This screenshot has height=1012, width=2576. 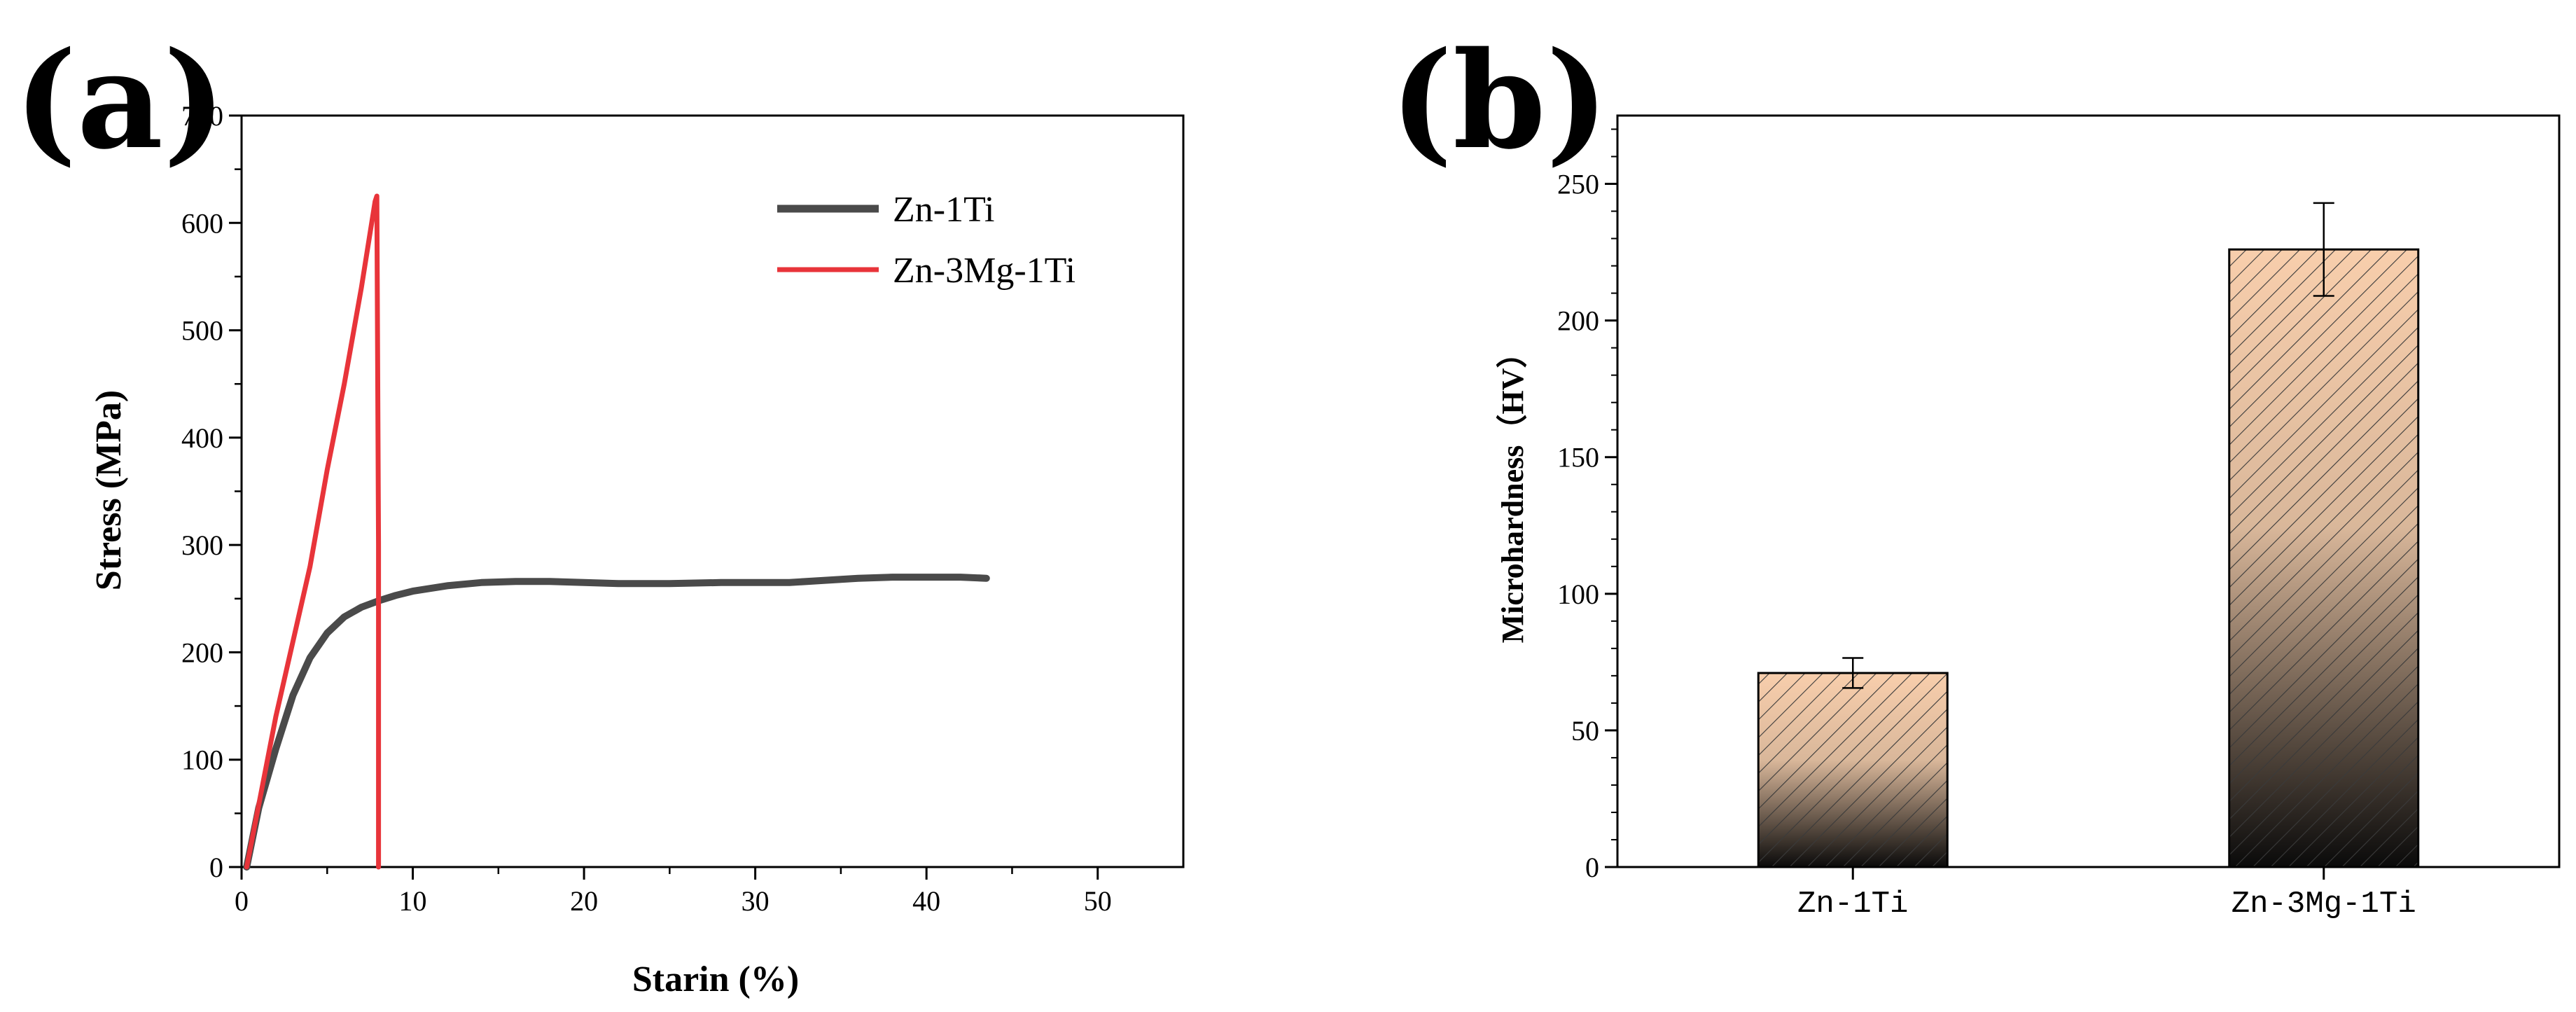 What do you see at coordinates (202, 545) in the screenshot?
I see `y-tick-label-a: 300` at bounding box center [202, 545].